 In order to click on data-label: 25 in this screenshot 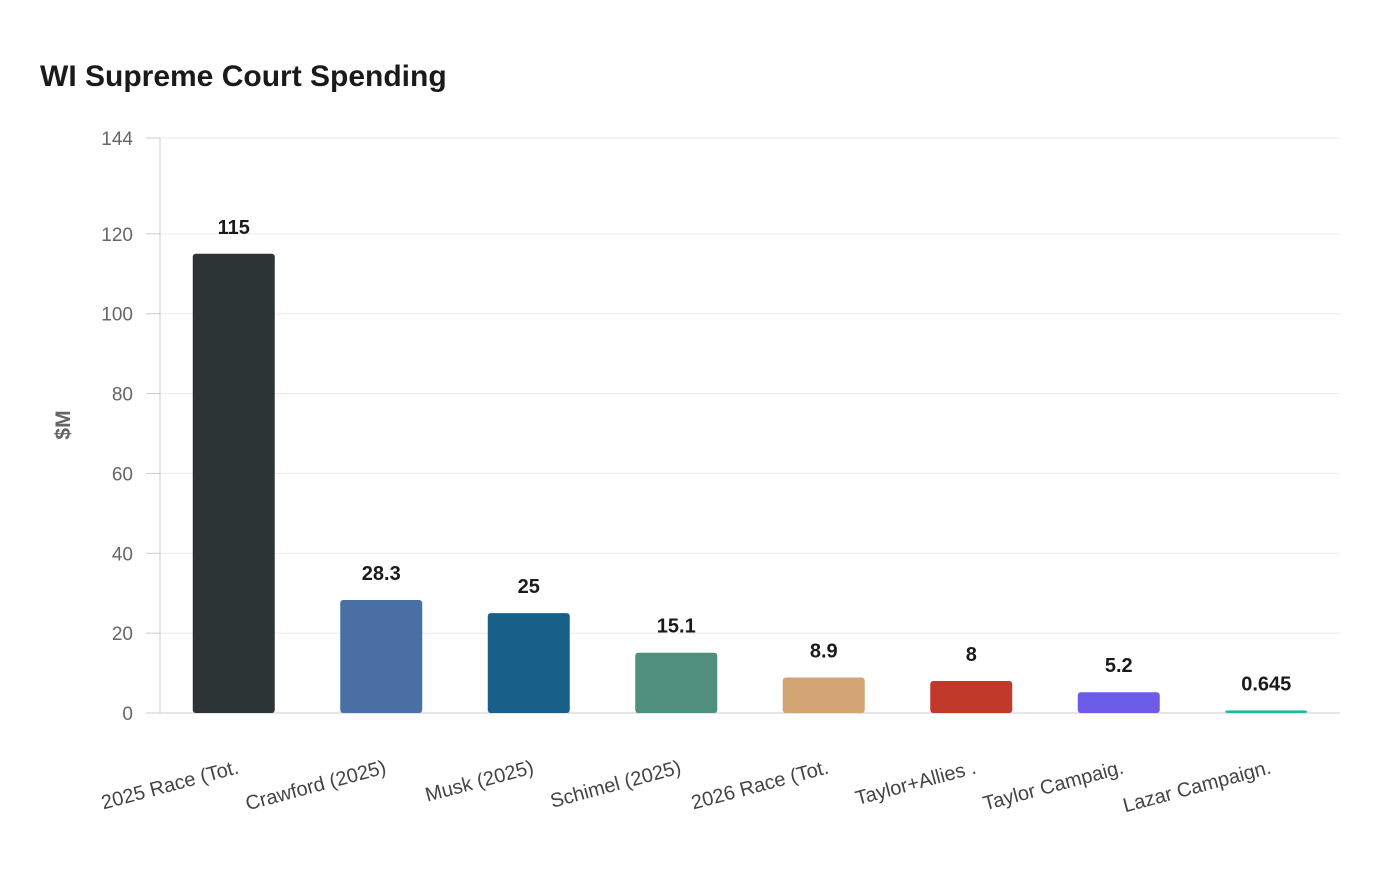, I will do `click(529, 587)`.